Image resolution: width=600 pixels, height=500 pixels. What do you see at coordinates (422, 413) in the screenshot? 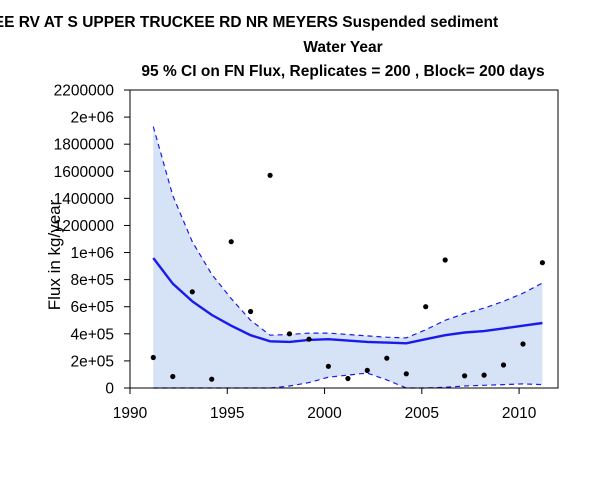
I see `x-tick-label: 2005` at bounding box center [422, 413].